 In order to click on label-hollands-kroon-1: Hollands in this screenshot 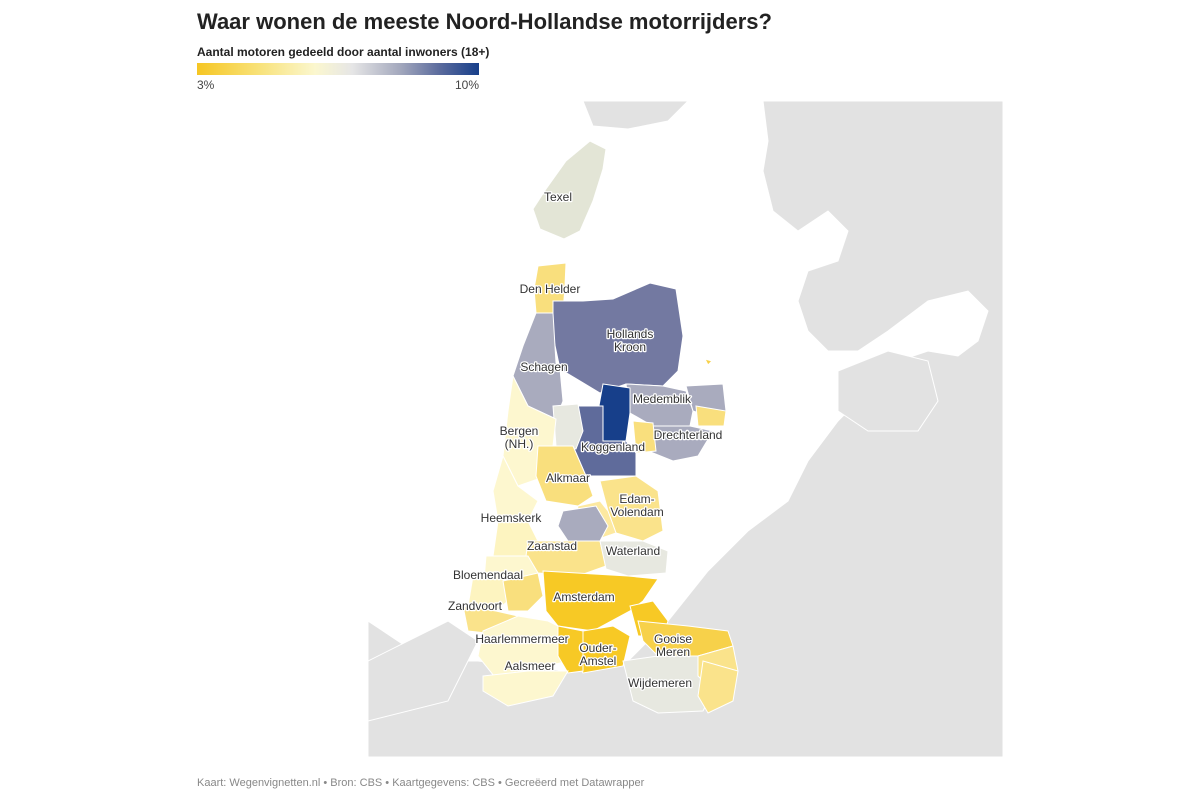, I will do `click(630, 334)`.